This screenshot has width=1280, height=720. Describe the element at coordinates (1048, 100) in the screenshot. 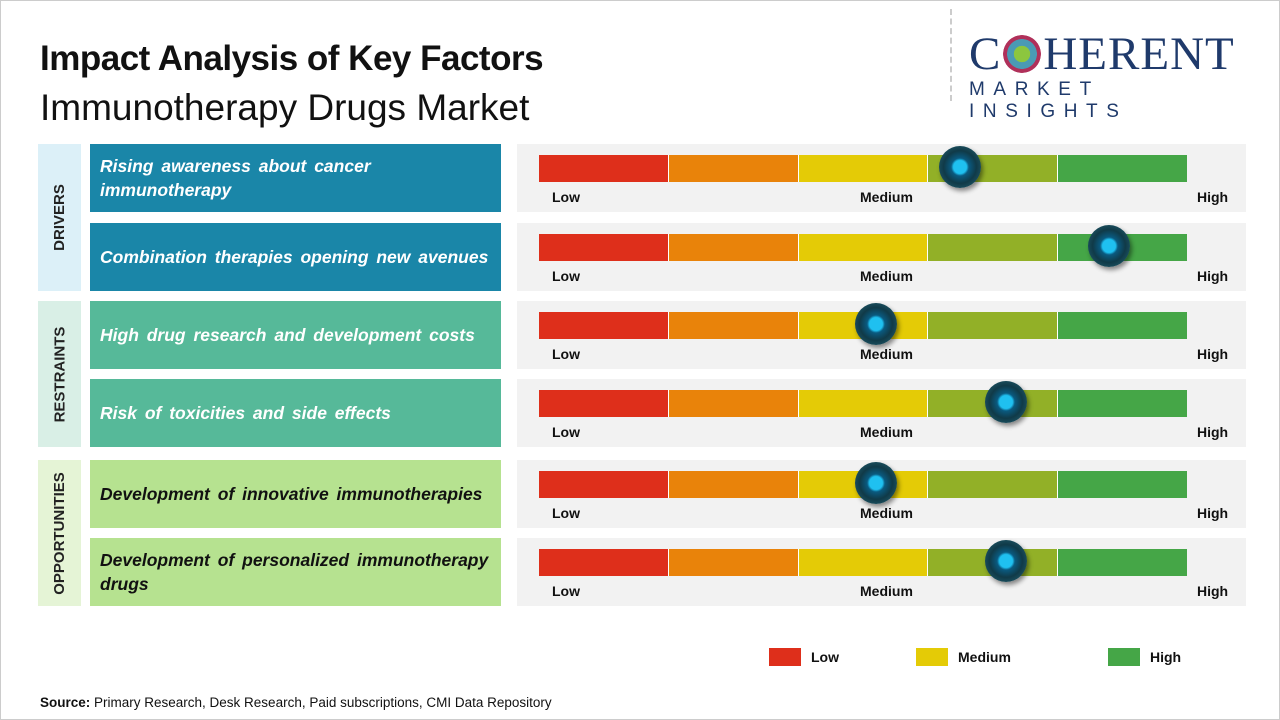

I see `logo-subtitle: MARKET INSIGHTS` at that location.